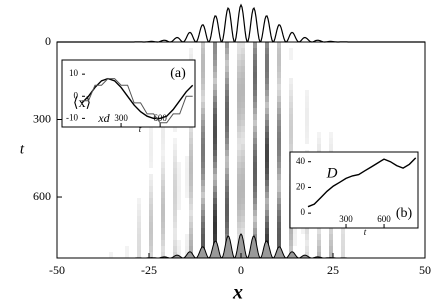 This screenshot has width=436, height=305. What do you see at coordinates (241, 246) in the screenshot?
I see `bottom-profile` at bounding box center [241, 246].